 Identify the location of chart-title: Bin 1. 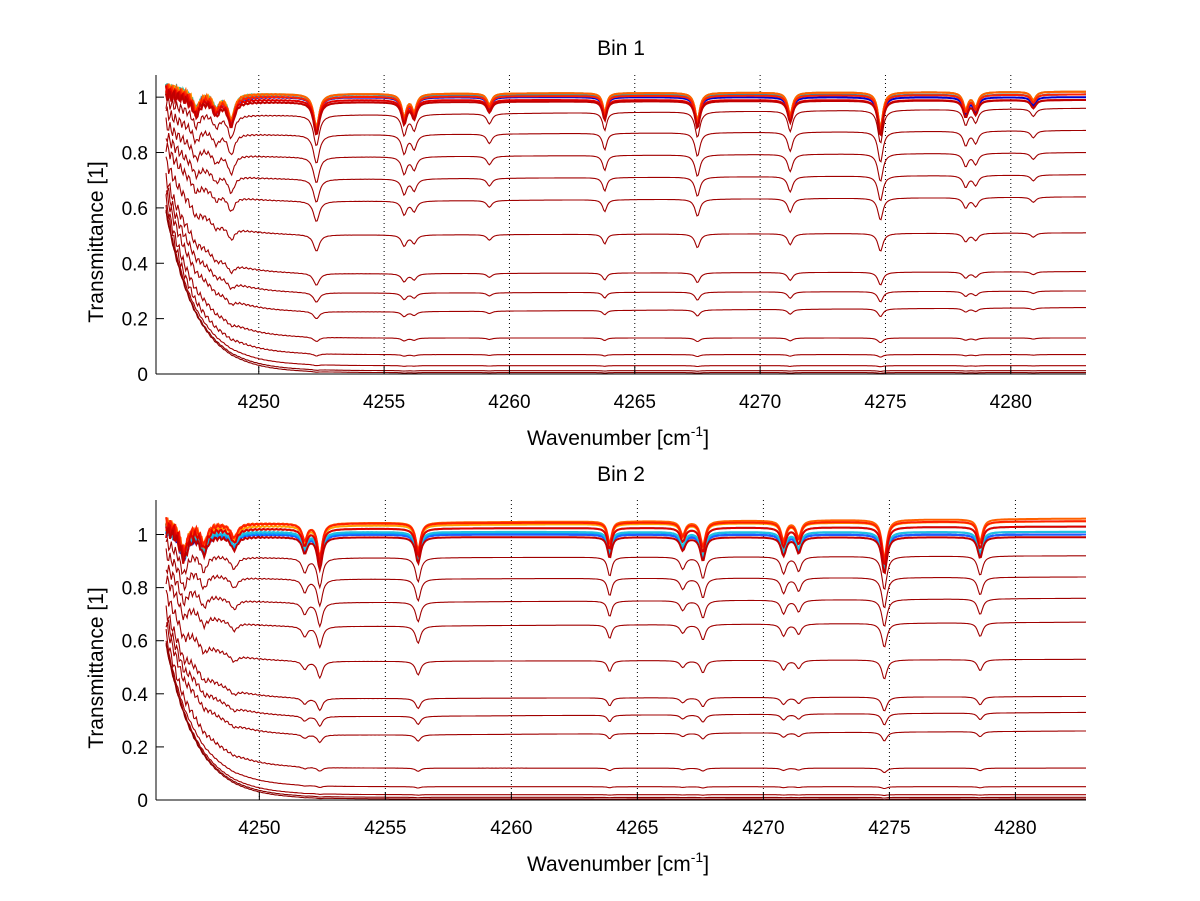
(621, 48).